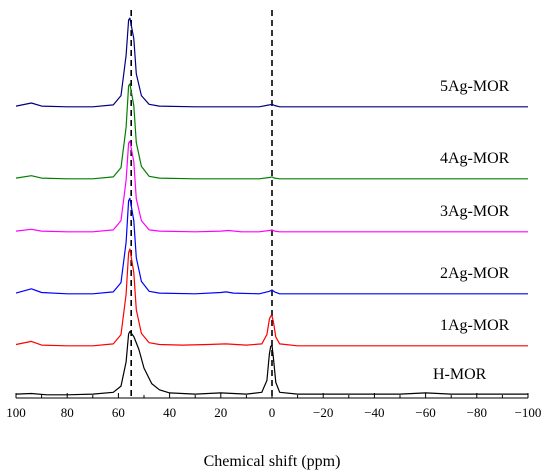 The image size is (550, 475). I want to click on series-label-3ag-mor: 3Ag-MOR, so click(475, 211).